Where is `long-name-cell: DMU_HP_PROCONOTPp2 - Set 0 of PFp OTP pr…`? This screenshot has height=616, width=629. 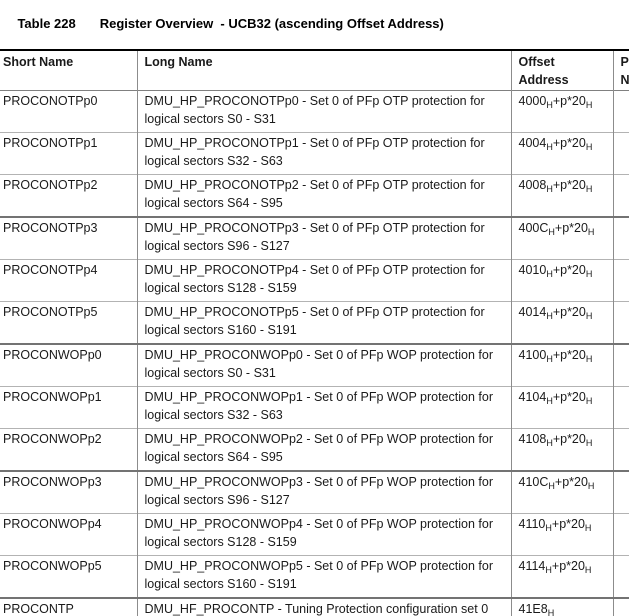
long-name-cell: DMU_HP_PROCONOTPp2 - Set 0 of PFp OTP pr… is located at coordinates (323, 195).